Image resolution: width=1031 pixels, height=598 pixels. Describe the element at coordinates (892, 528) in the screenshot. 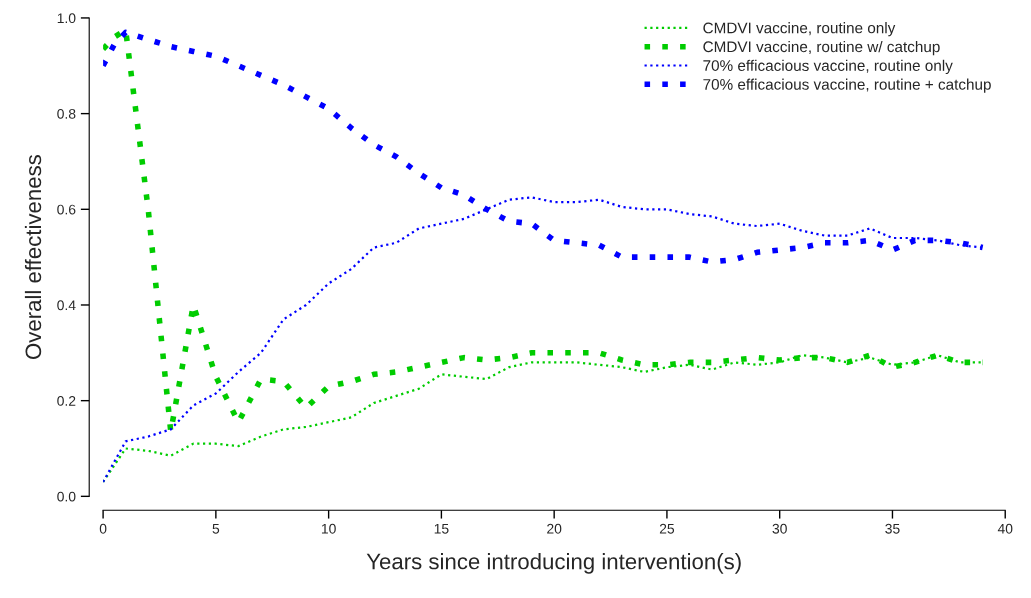

I see `x-tick-label: 35` at that location.